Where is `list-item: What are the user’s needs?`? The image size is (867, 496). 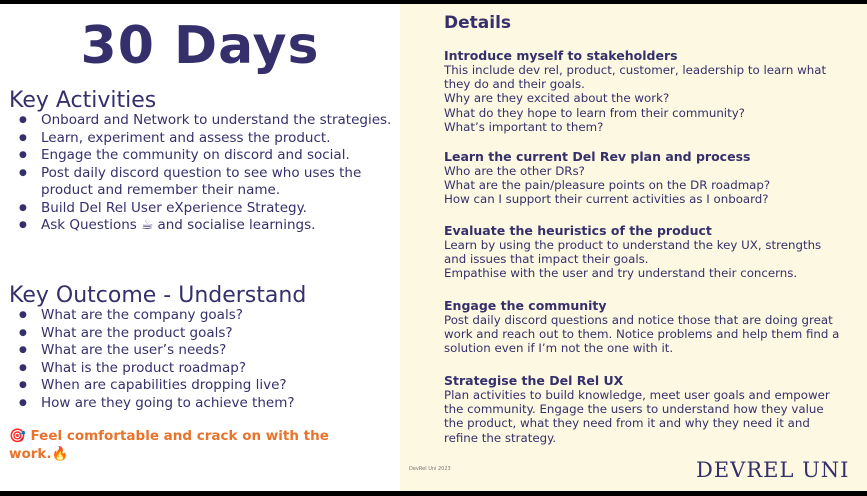 list-item: What are the user’s needs? is located at coordinates (206, 351).